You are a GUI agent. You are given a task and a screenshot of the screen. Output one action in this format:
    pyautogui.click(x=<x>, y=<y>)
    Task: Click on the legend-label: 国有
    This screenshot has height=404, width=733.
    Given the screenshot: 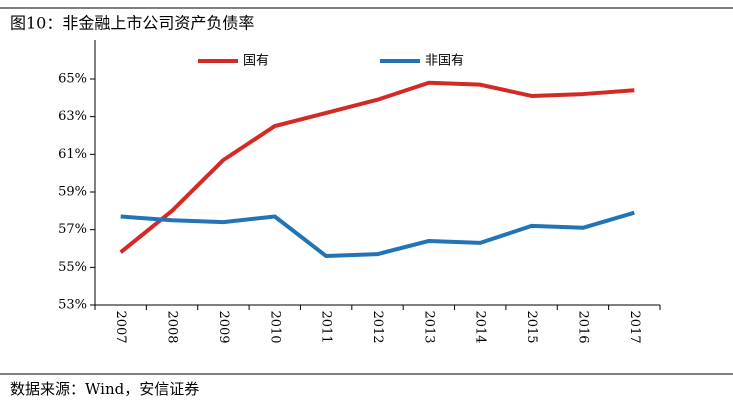 What is the action you would take?
    pyautogui.click(x=256, y=61)
    